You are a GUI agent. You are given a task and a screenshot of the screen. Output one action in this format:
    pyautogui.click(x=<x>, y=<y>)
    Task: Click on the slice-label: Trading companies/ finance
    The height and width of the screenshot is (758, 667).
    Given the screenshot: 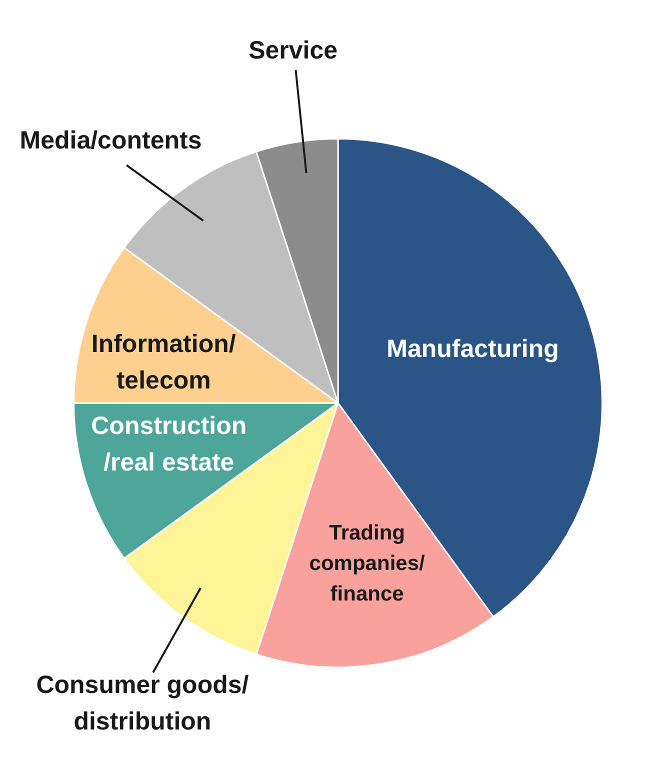 What is the action you would take?
    pyautogui.click(x=367, y=564)
    